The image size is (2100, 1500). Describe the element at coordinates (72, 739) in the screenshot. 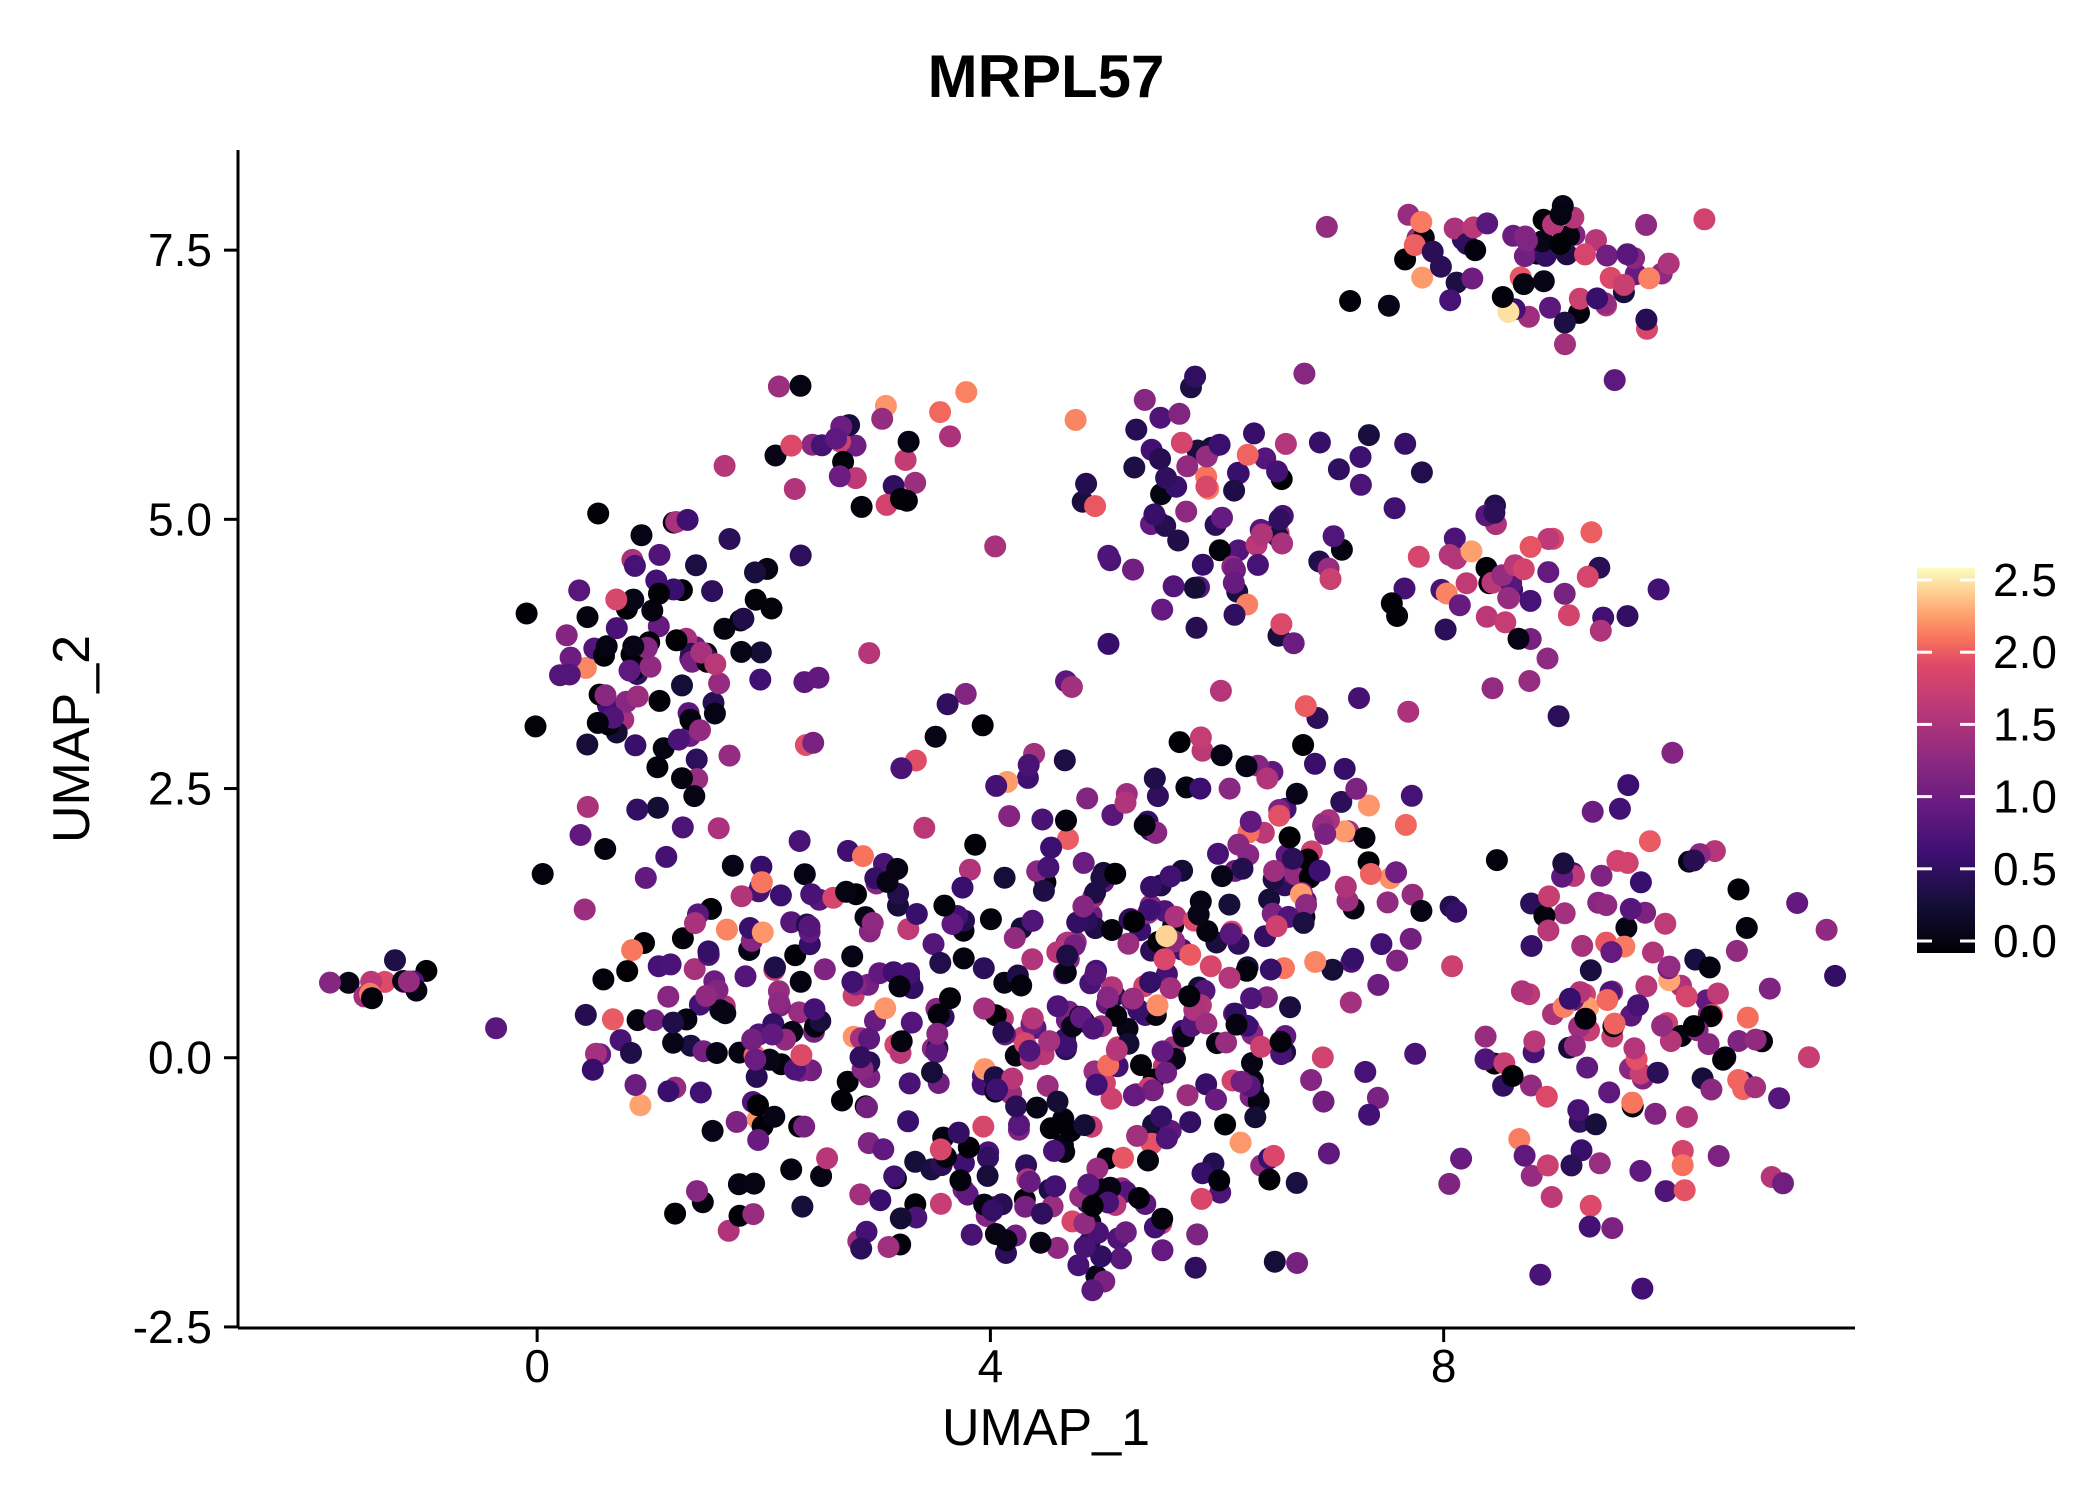

I see `y-axis-label: UMAP_2` at that location.